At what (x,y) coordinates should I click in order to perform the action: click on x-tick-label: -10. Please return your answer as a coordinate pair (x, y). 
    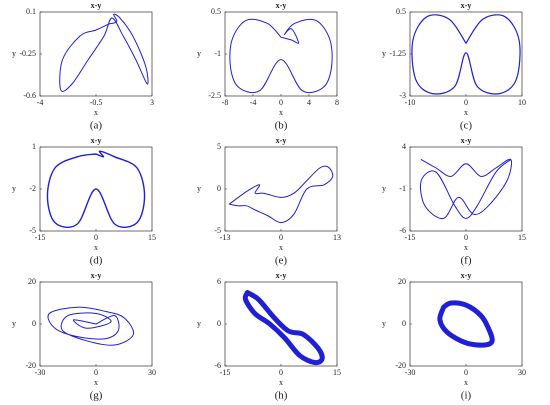
    Looking at the image, I should click on (410, 102).